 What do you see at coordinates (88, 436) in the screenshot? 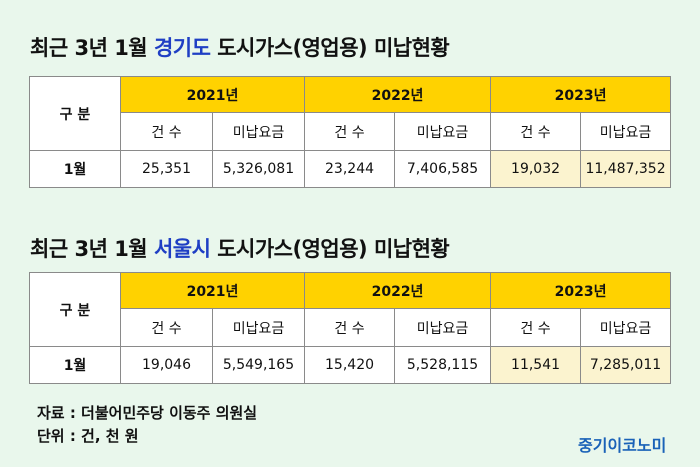
I see `unit-line: 단위 : 건, 천 원` at bounding box center [88, 436].